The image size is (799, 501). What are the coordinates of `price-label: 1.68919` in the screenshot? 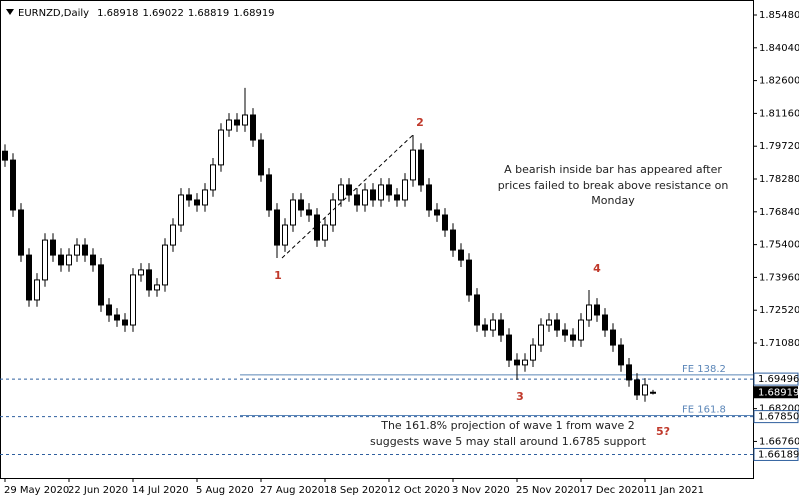 It's located at (778, 392).